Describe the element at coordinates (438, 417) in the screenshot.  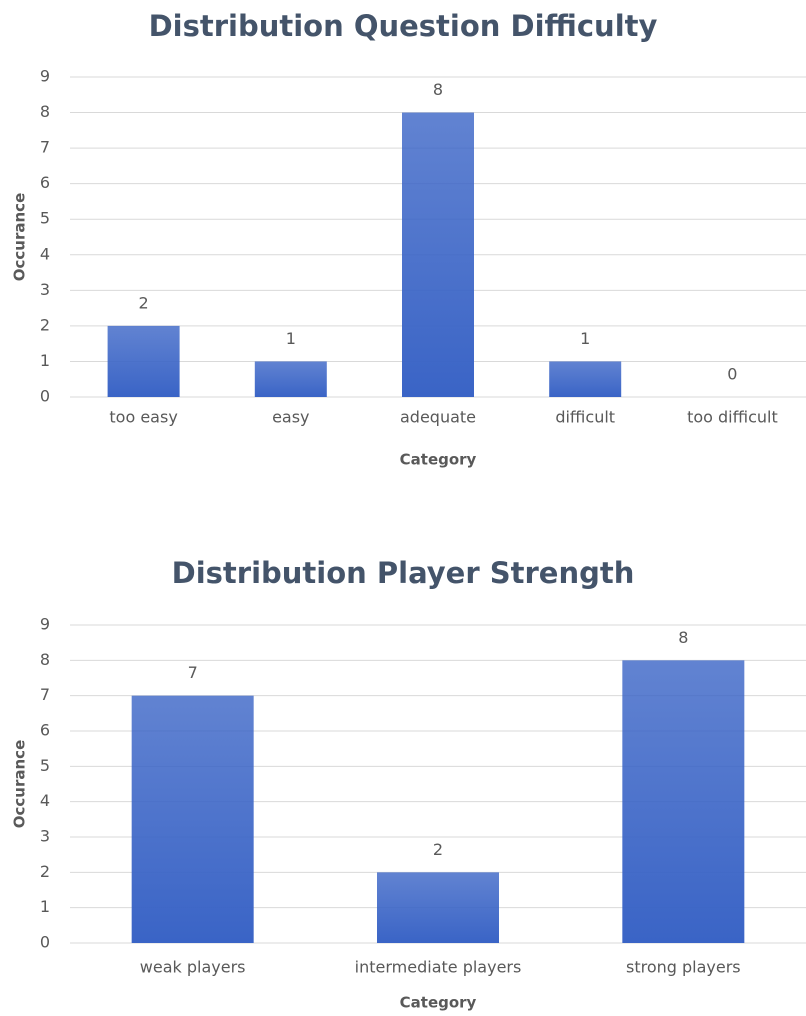
I see `x-tick-label: adequate` at that location.